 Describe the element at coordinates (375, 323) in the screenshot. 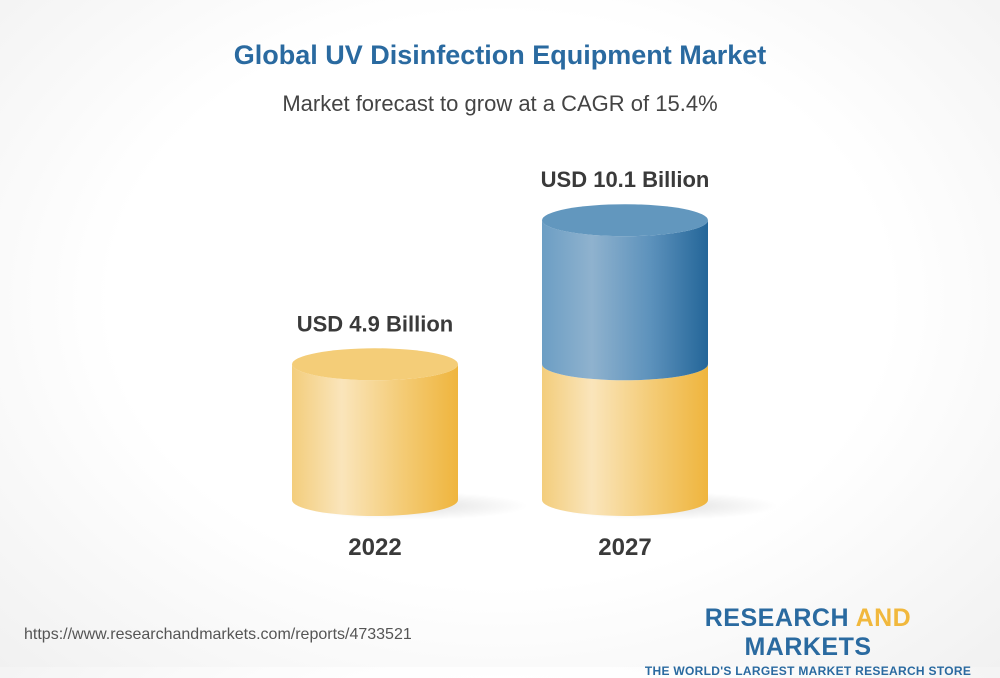

I see `value-label: USD 4.9 Billion` at that location.